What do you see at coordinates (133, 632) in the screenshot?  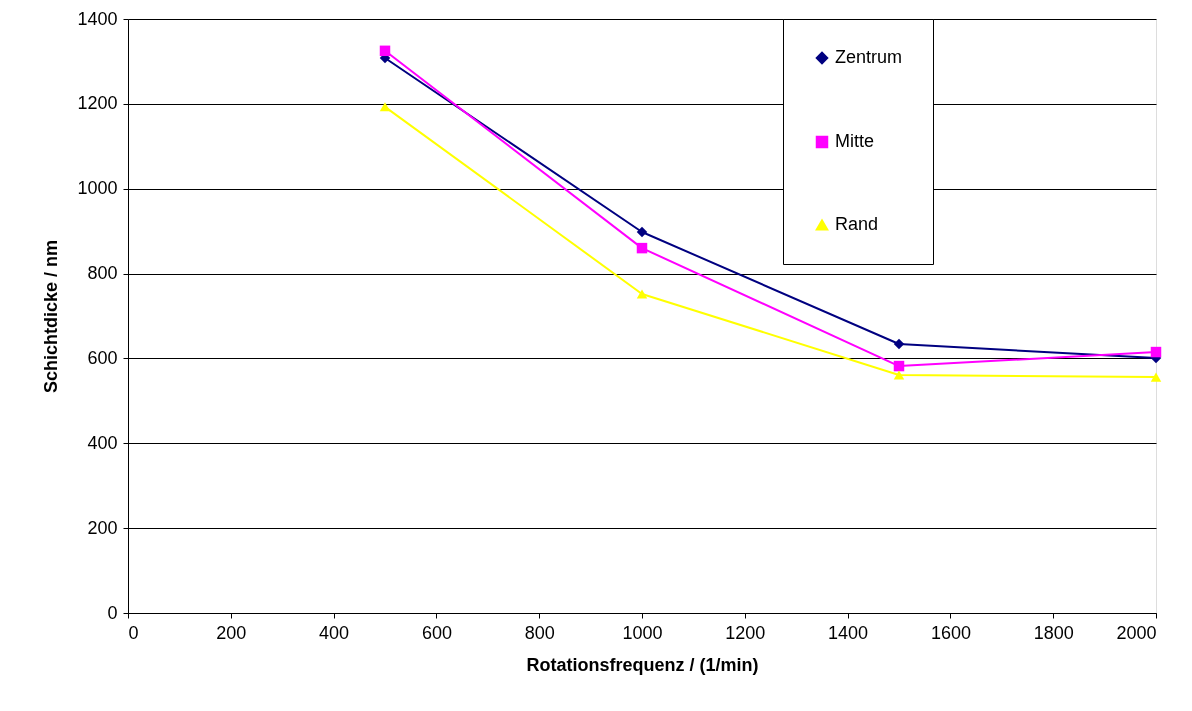 I see `x-tick-label: 0` at bounding box center [133, 632].